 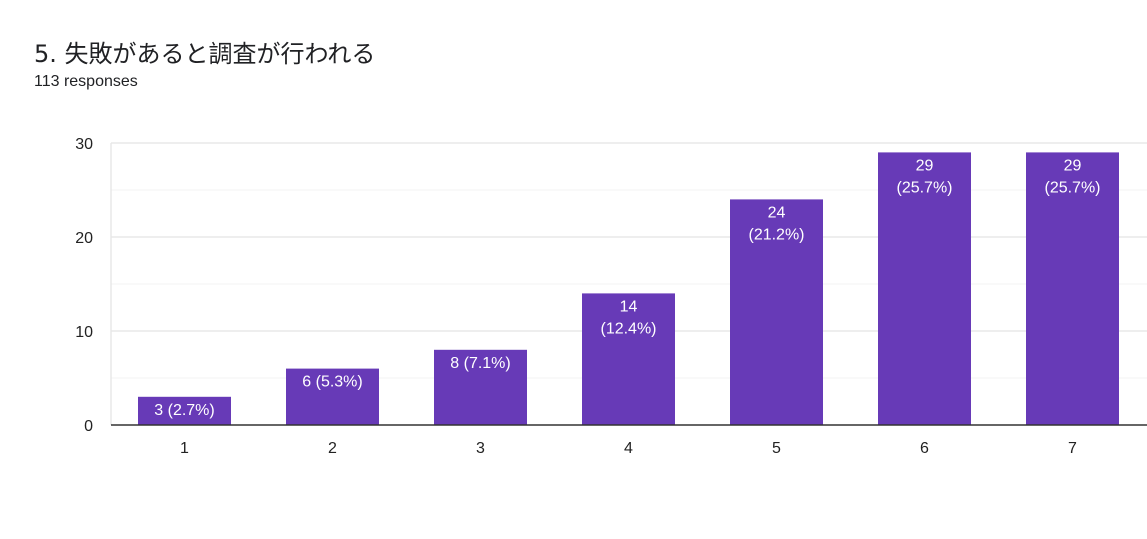 I want to click on data-label: 8 (7.1%), so click(x=480, y=363).